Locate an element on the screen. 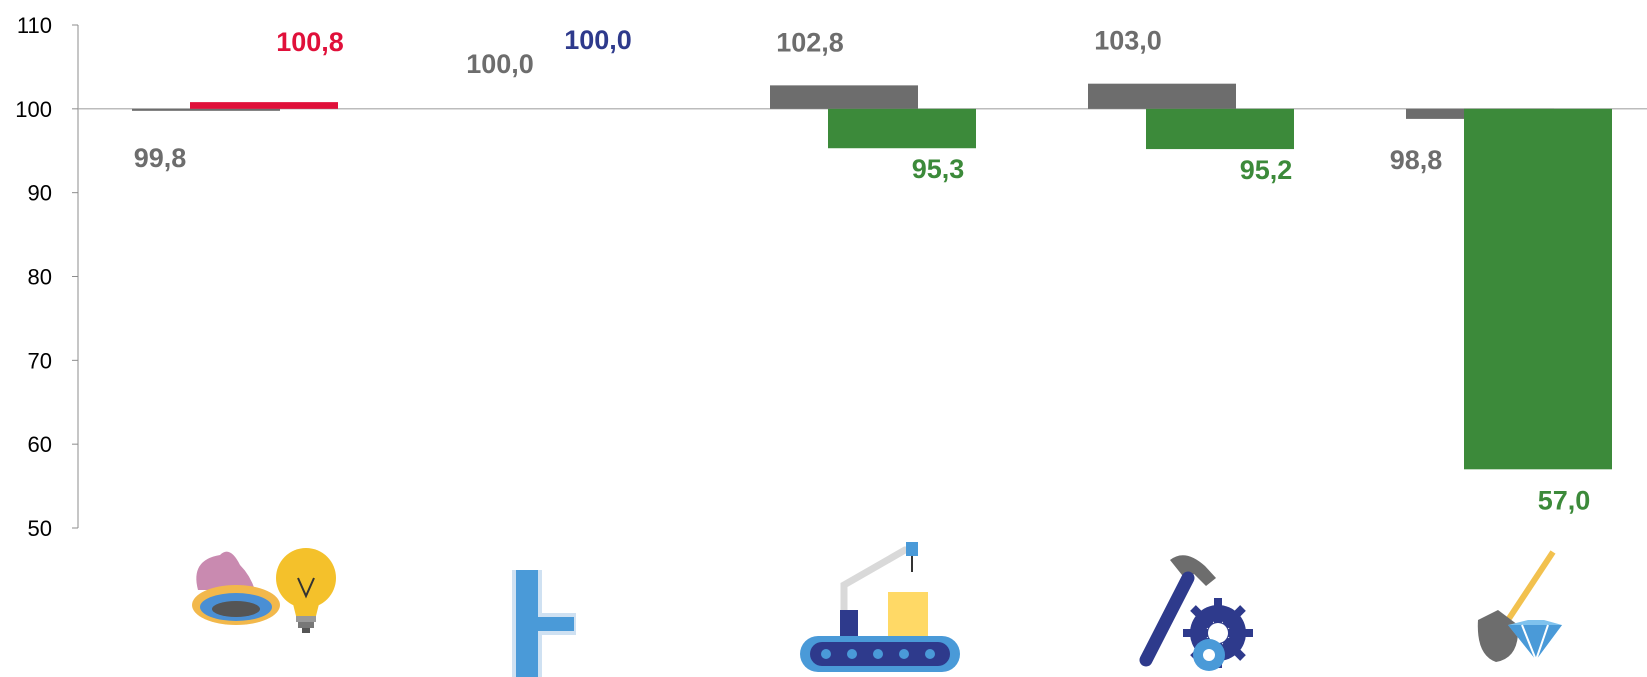  y-tick-label: 90 is located at coordinates (40, 193).